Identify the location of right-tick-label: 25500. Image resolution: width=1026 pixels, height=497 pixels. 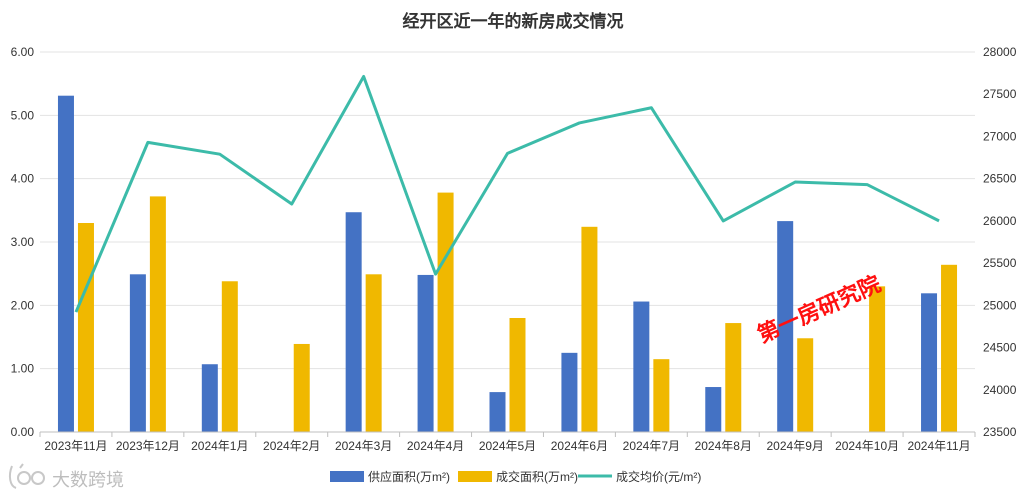
(1000, 263).